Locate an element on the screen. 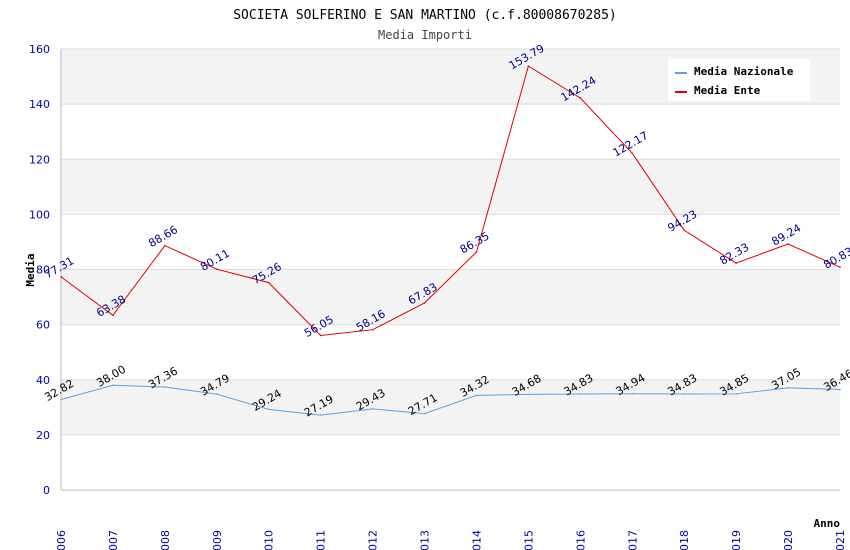  series-line-media-nazionale is located at coordinates (450, 400).